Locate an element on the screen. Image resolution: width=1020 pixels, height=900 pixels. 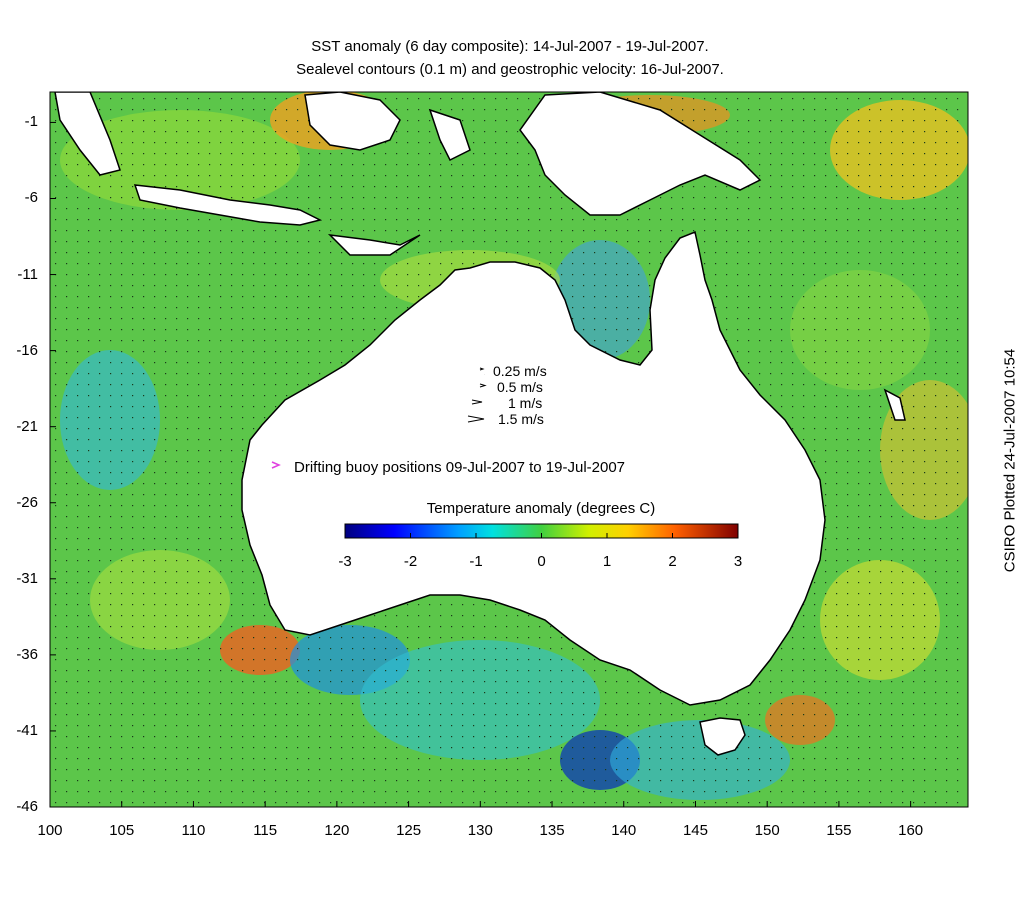
sulawesi-landmass is located at coordinates (449, 135).